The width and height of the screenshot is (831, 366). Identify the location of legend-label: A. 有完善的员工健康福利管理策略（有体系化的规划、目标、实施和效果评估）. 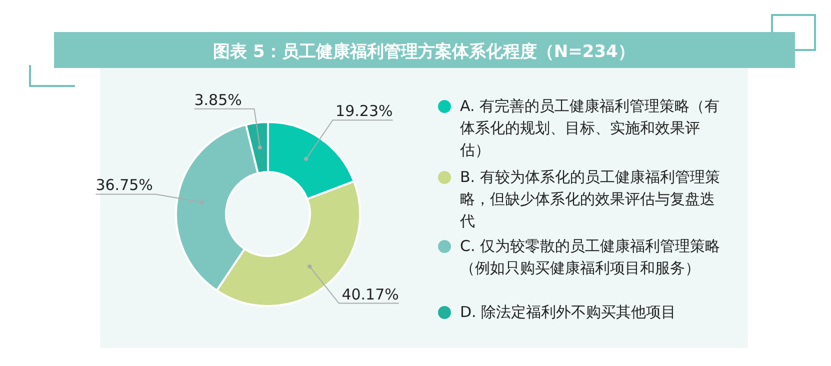
(590, 128).